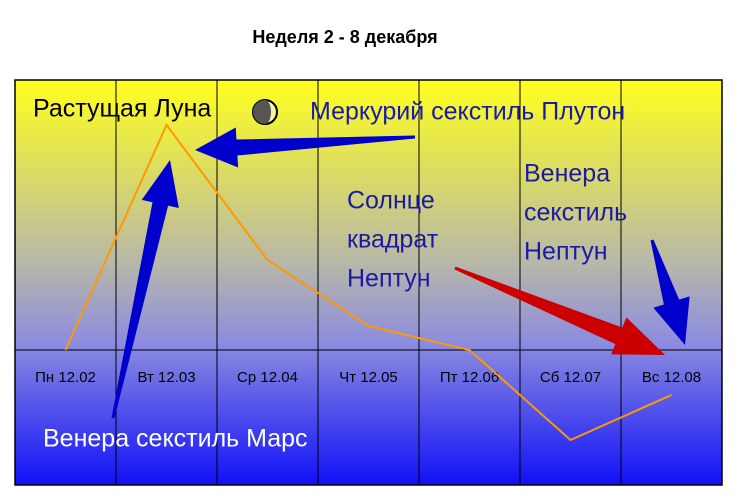  What do you see at coordinates (262, 112) in the screenshot?
I see `moon-shadow` at bounding box center [262, 112].